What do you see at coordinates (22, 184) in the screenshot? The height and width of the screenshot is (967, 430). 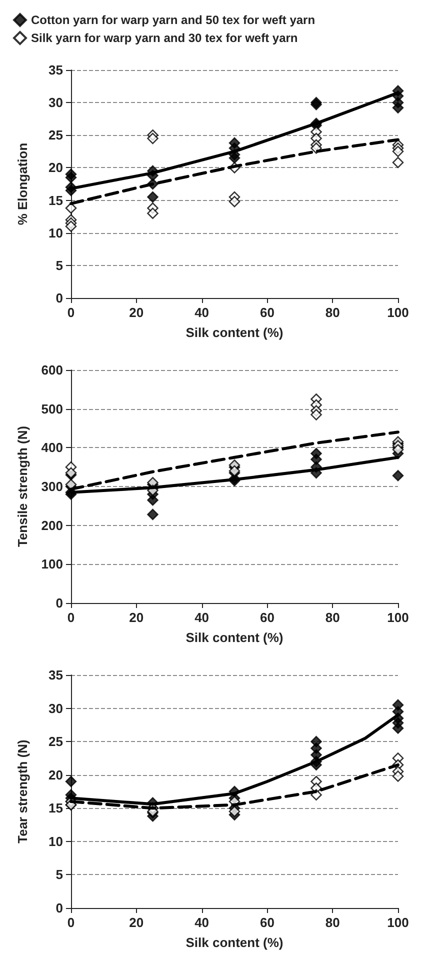 I see `y-axis-title: % Elongation` at bounding box center [22, 184].